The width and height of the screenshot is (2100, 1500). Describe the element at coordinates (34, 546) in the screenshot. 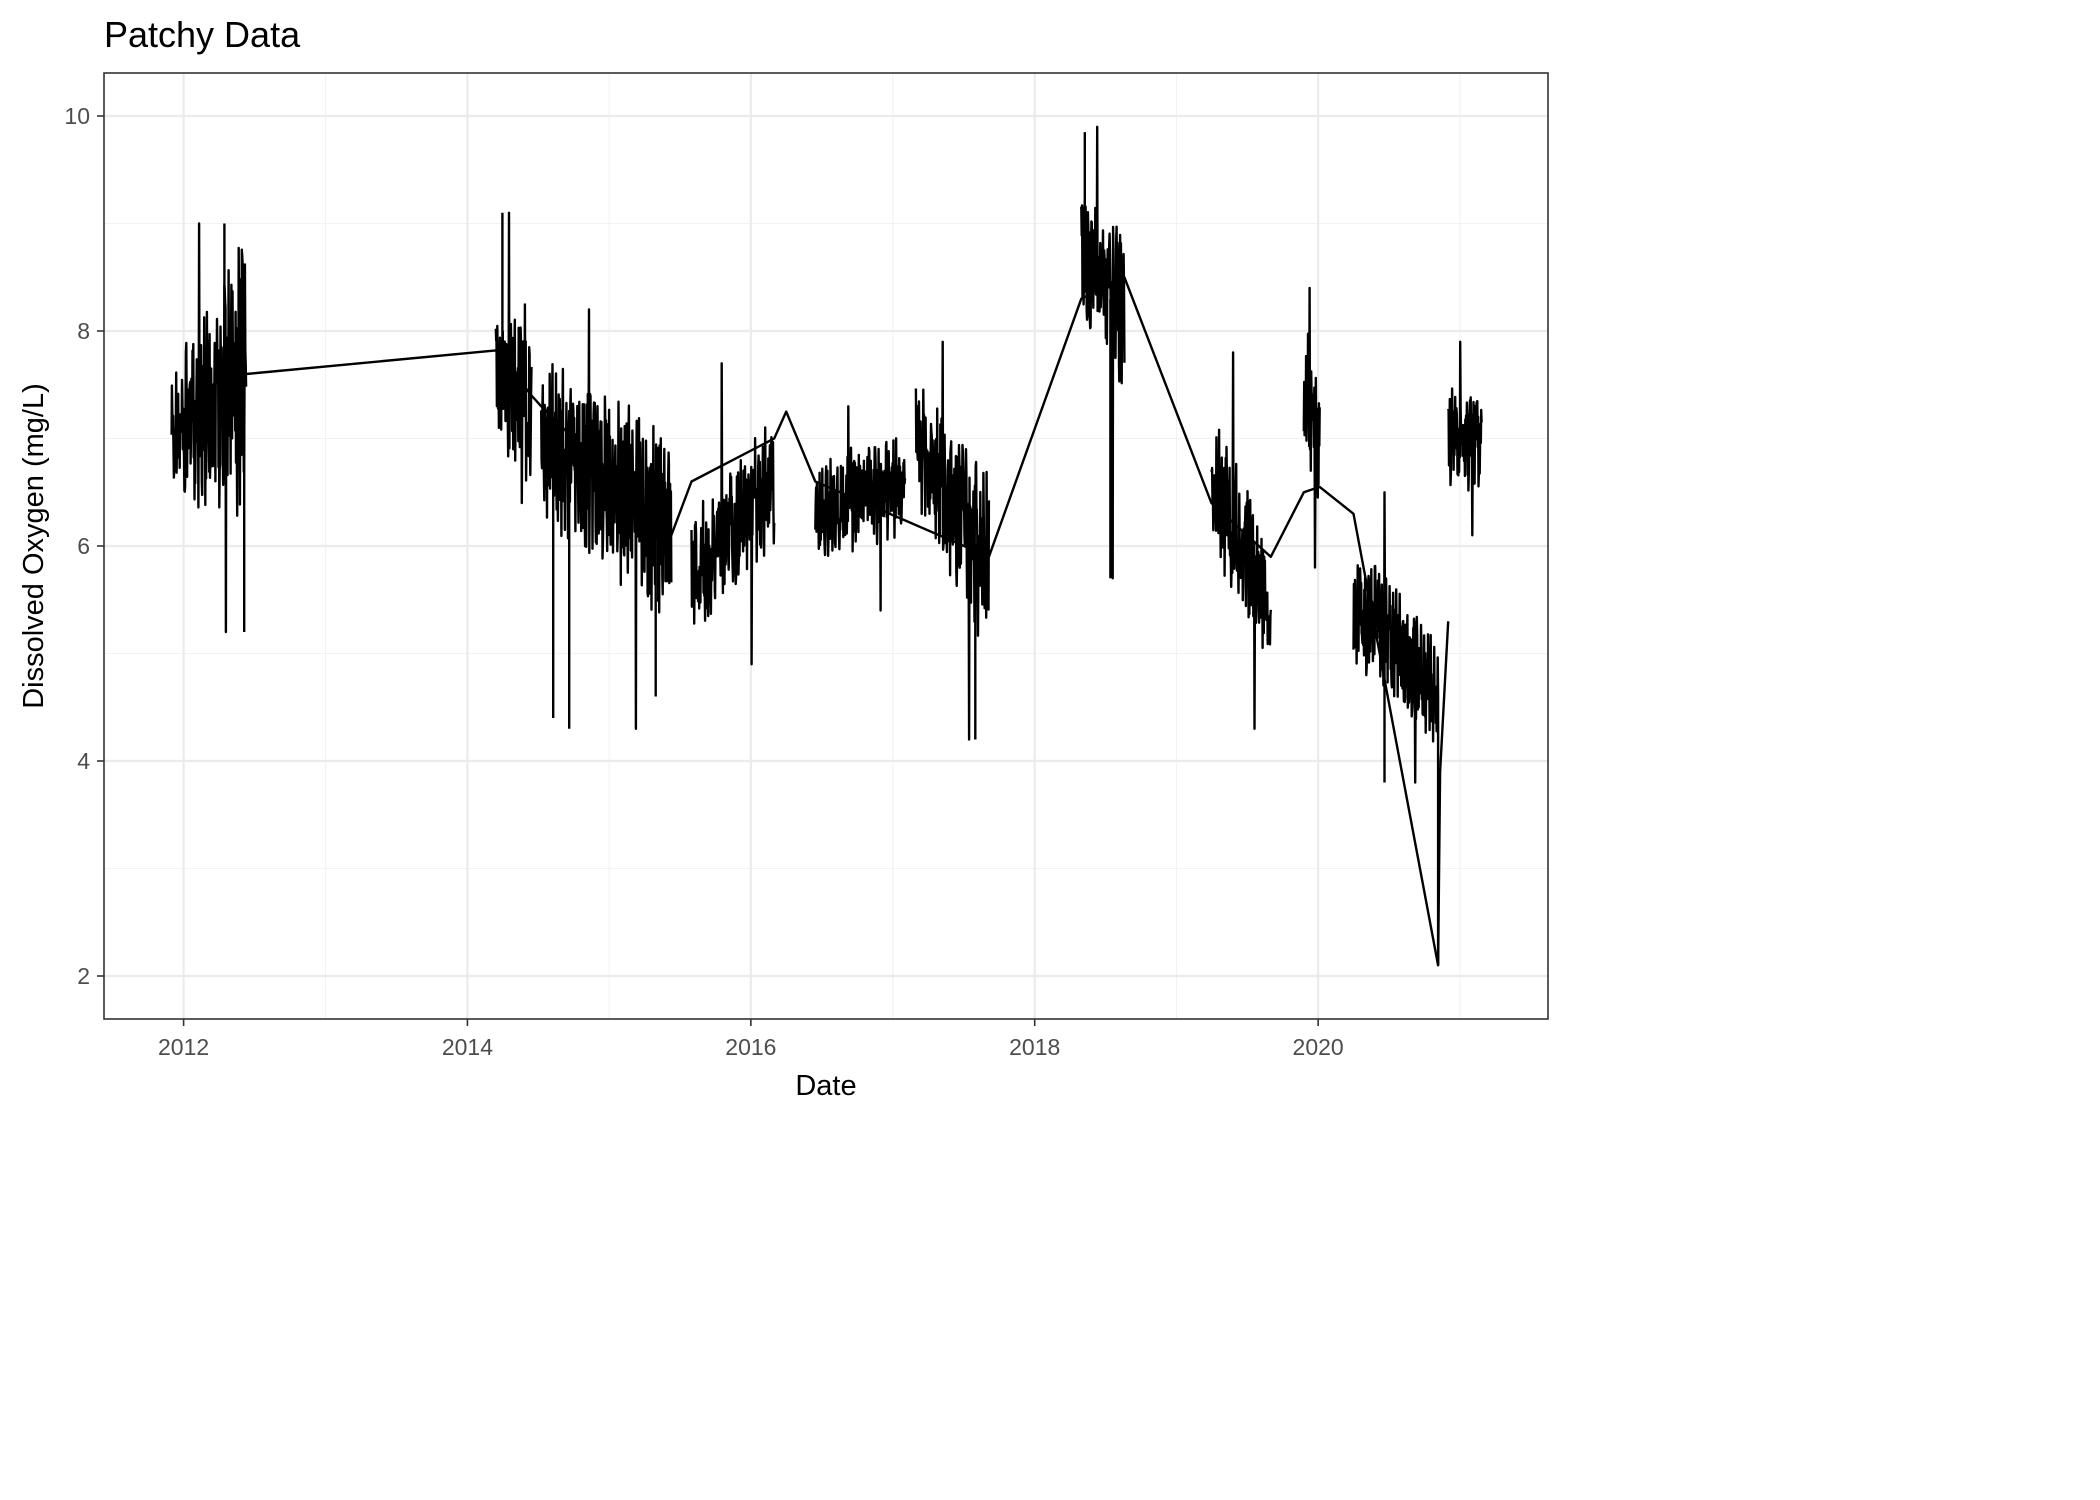

I see `y-axis-title: Dissolved Oxygen (mg/L)` at that location.